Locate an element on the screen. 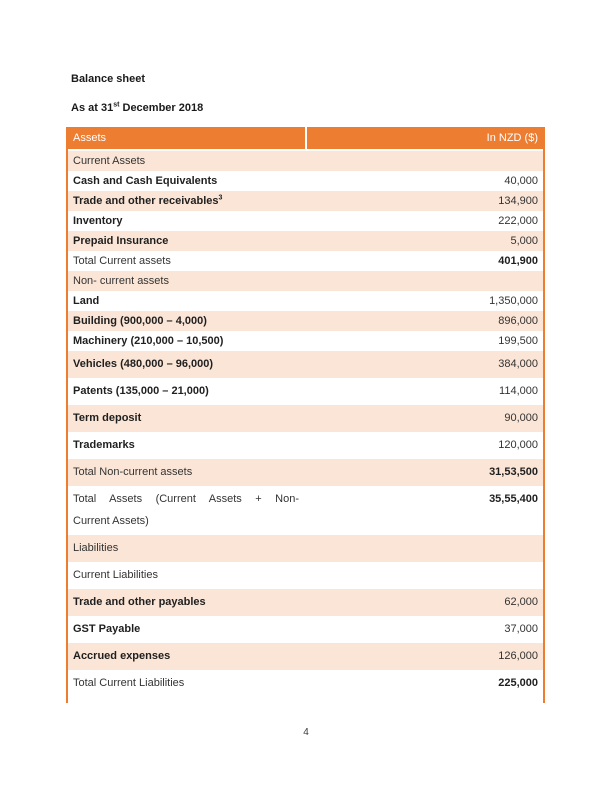  row-value: 134,900 is located at coordinates (518, 201).